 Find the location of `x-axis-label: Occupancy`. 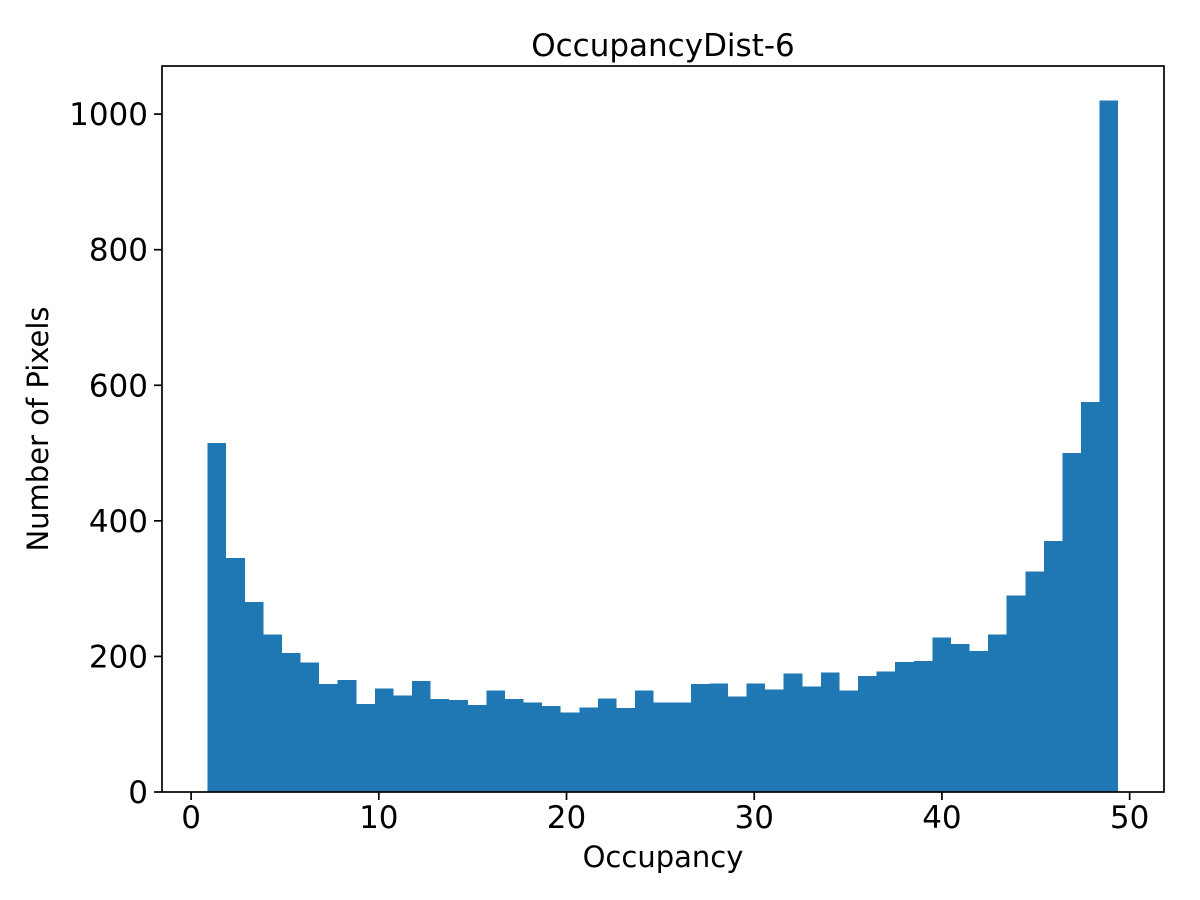

x-axis-label: Occupancy is located at coordinates (663, 857).